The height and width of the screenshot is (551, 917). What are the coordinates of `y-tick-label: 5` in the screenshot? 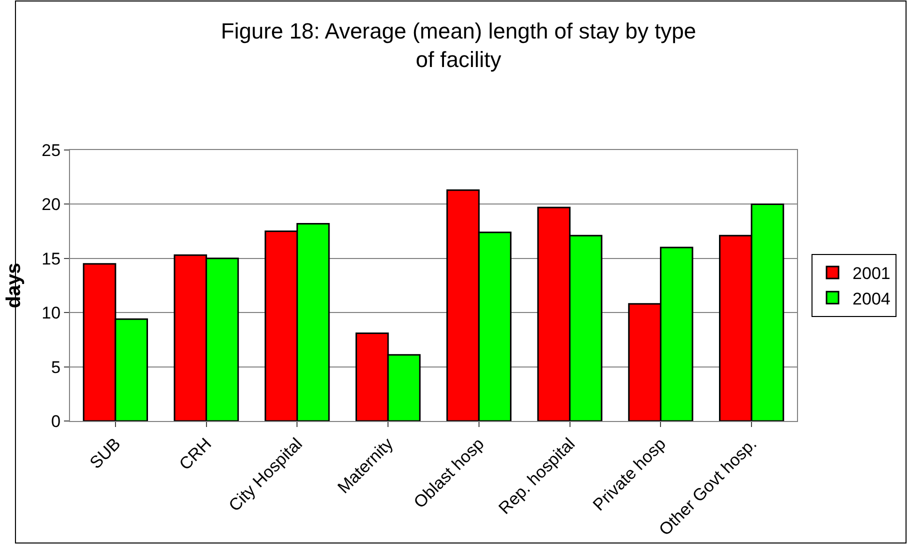 It's located at (56, 367).